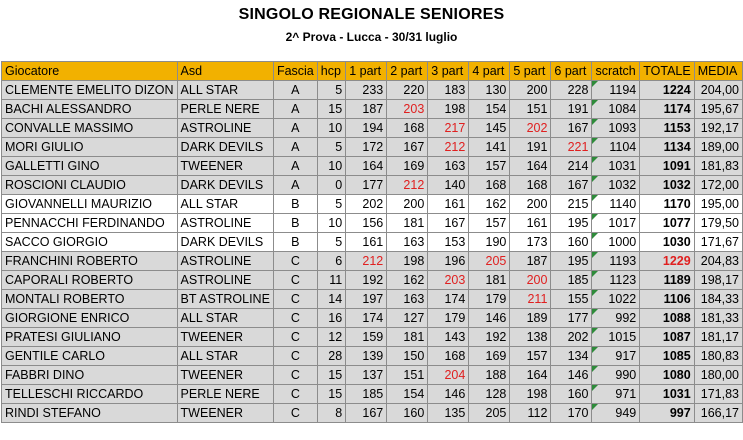  What do you see at coordinates (489, 147) in the screenshot?
I see `cell-part-4: 141` at bounding box center [489, 147].